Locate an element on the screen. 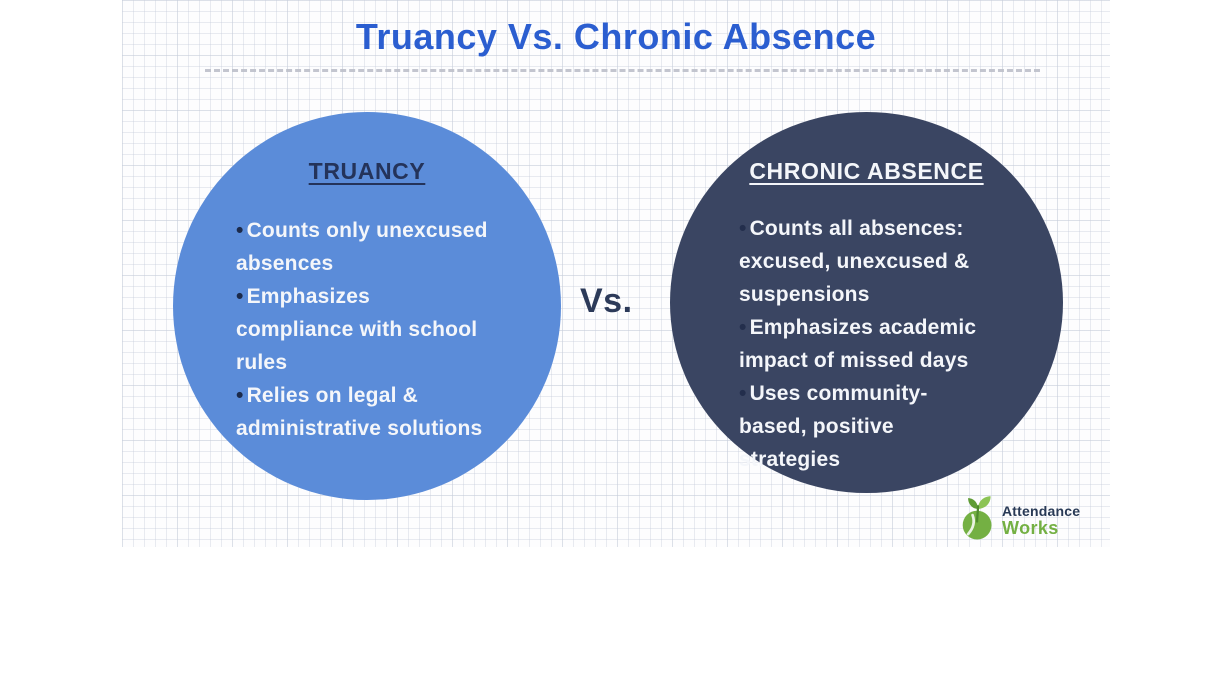 Image resolution: width=1230 pixels, height=691 pixels. list-item-text: Emphasizes compliance with school rules is located at coordinates (357, 329).